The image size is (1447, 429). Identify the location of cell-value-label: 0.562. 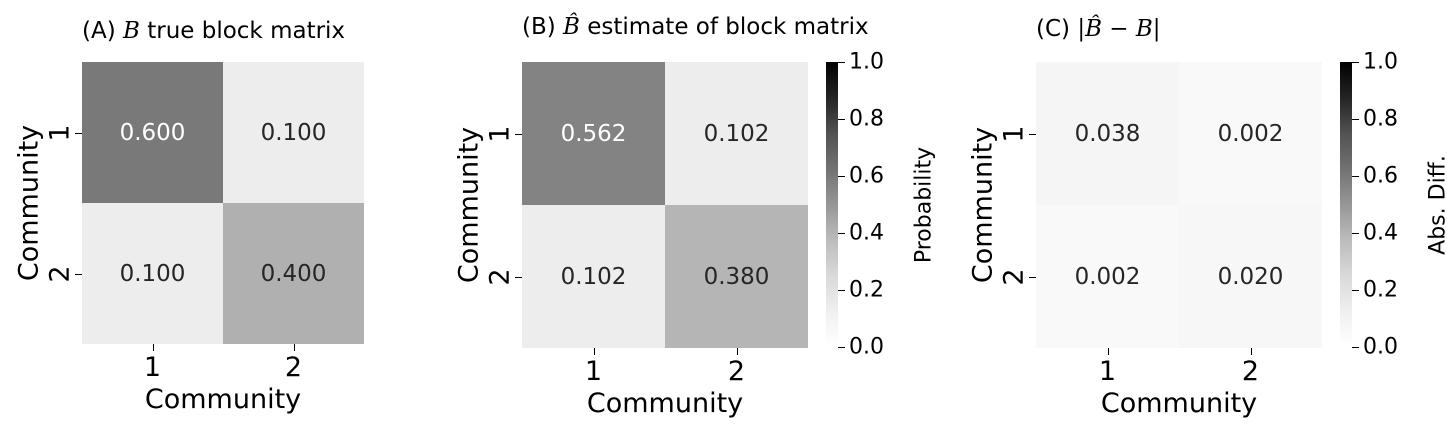
(593, 133).